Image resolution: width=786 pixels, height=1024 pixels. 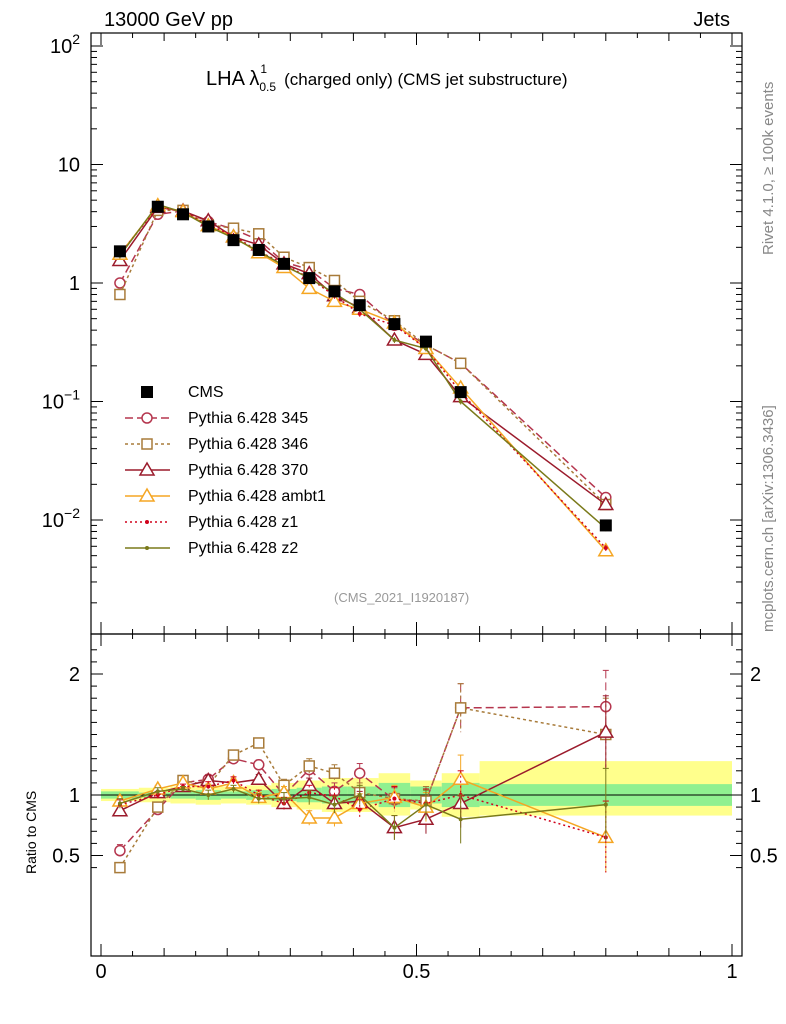 I want to click on top-ytick-label: 1, so click(x=74, y=284).